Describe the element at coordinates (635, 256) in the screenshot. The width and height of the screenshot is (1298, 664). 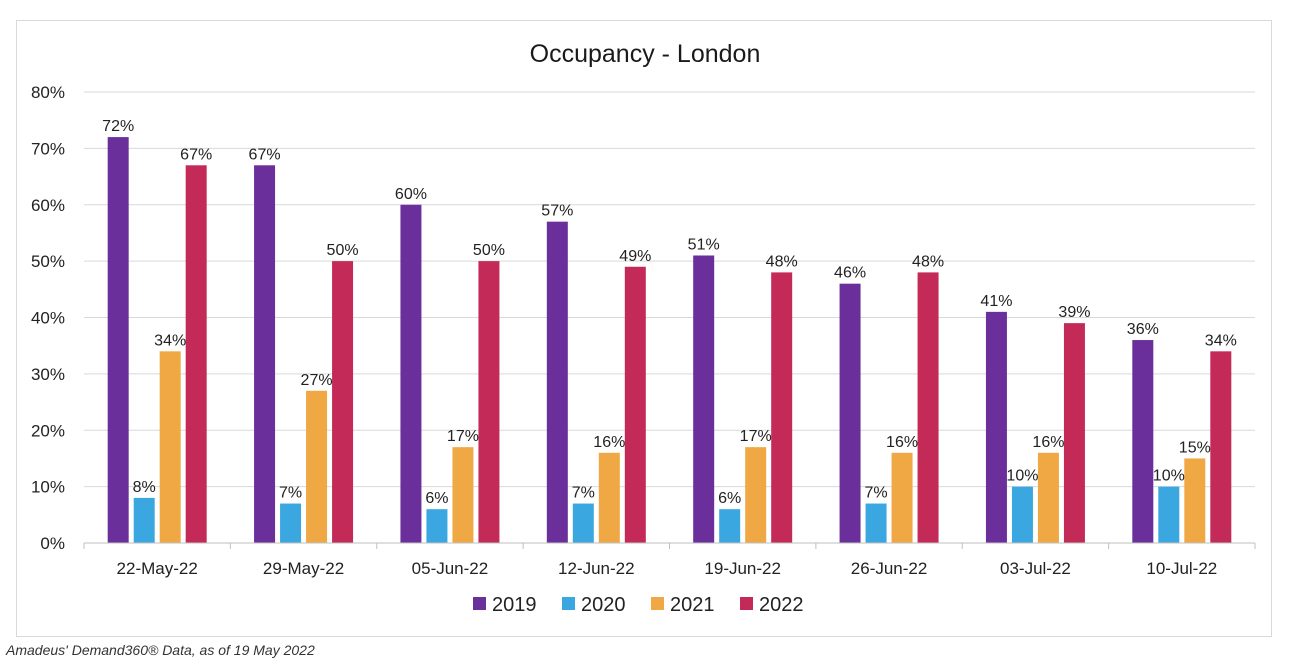
I see `data-label: 49%` at that location.